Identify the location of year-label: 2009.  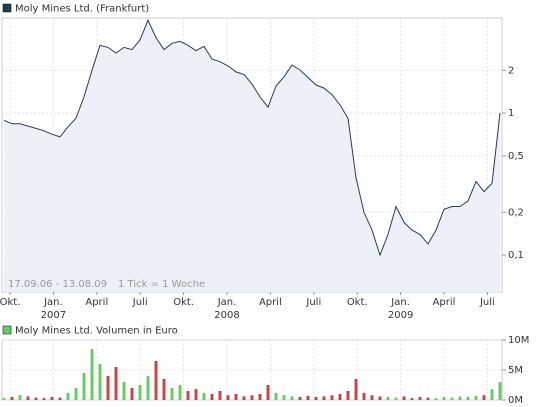
(400, 315).